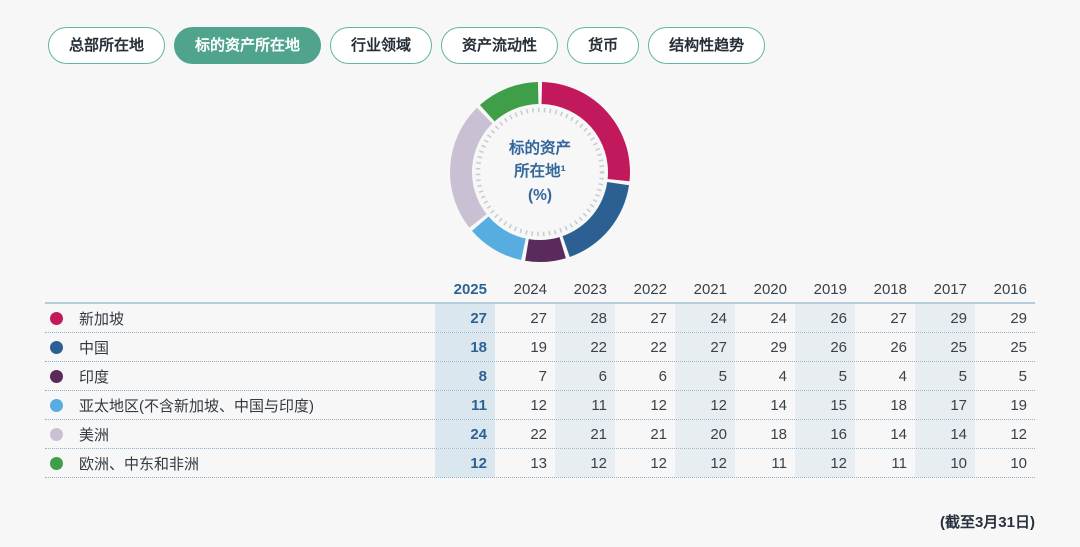 This screenshot has width=1080, height=547. I want to click on donut-segment-china, so click(596, 219).